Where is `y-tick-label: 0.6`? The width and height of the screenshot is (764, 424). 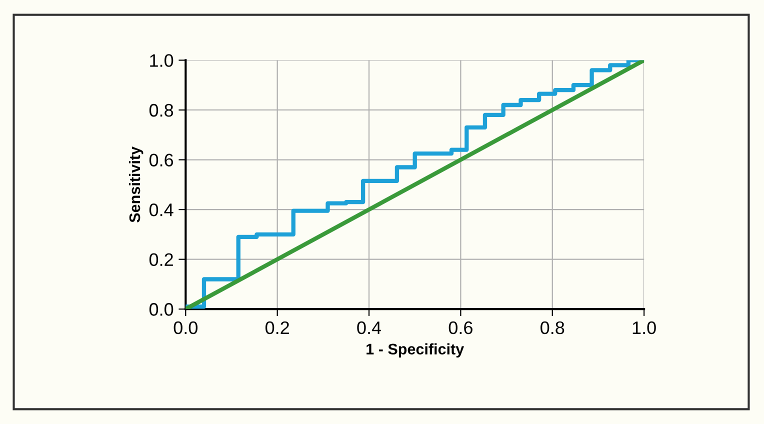 y-tick-label: 0.6 is located at coordinates (161, 160).